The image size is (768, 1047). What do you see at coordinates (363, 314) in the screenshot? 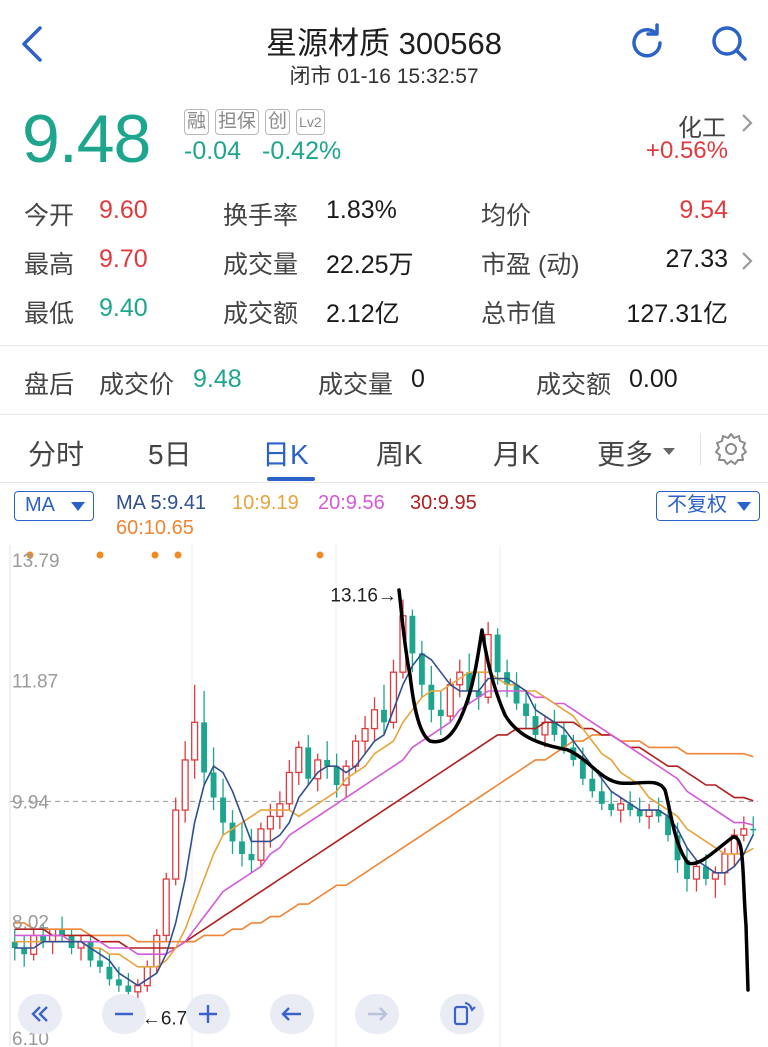
I see `stat-value-amount: 2.12亿` at bounding box center [363, 314].